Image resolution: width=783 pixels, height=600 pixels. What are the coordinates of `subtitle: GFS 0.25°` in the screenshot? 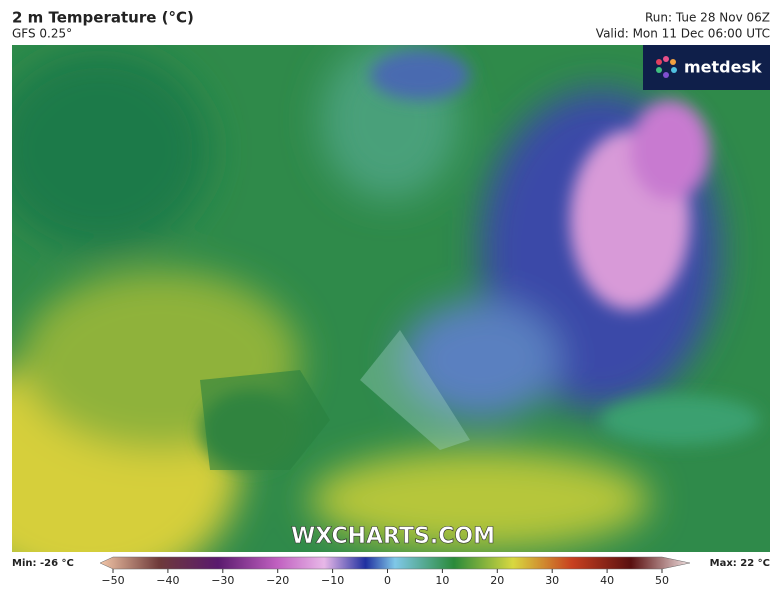 It's located at (42, 34).